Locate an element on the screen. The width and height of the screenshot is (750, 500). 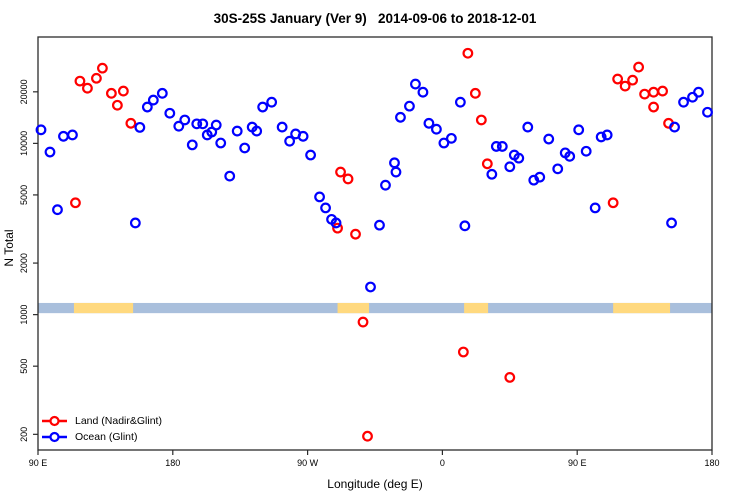
legend-label-ocean: Ocean (Glint) is located at coordinates (106, 437).